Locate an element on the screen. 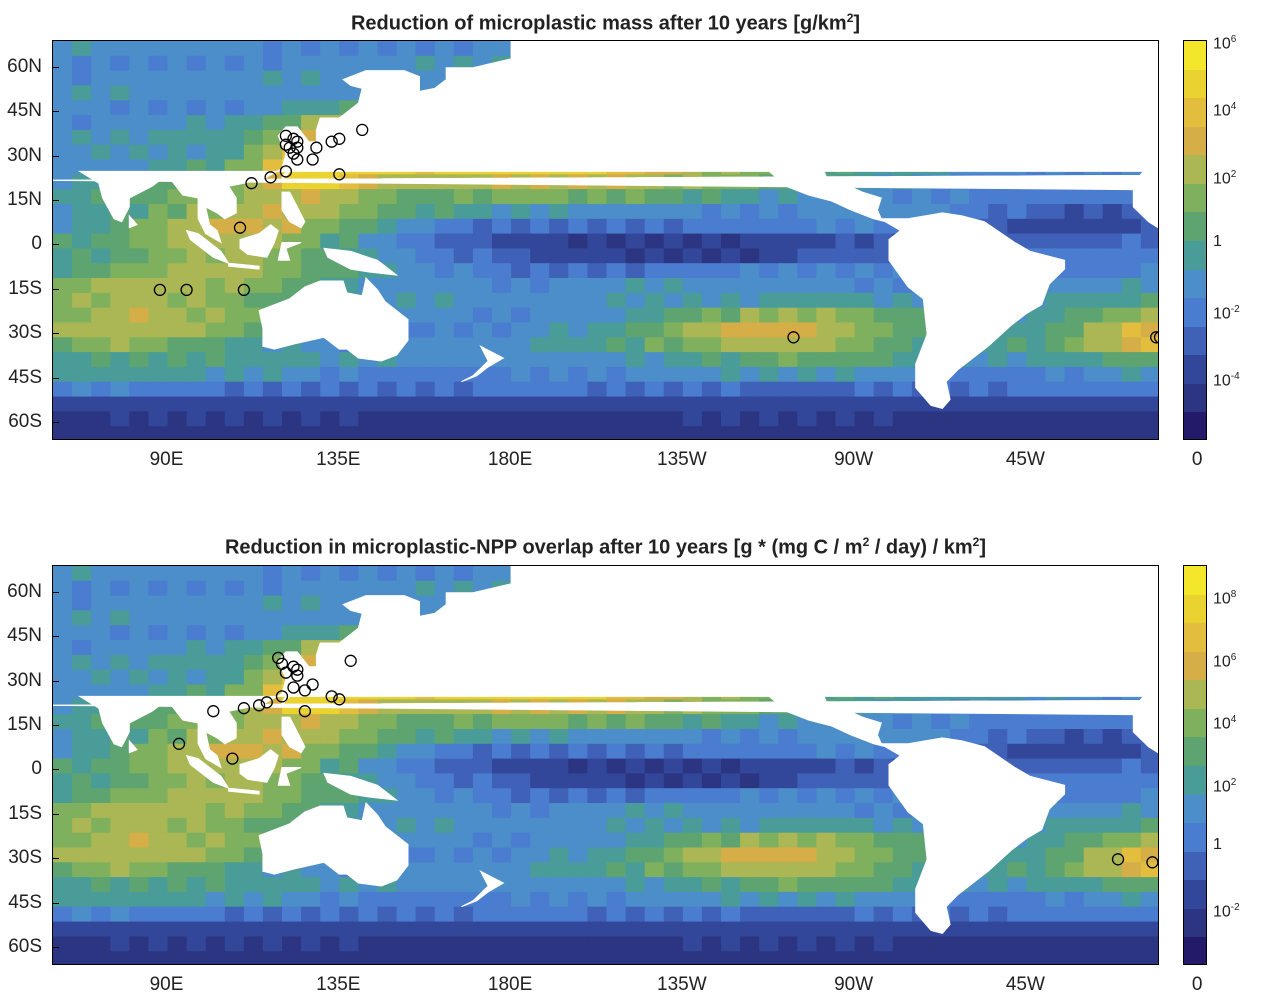 This screenshot has height=995, width=1270. lon-tick-label: 0 is located at coordinates (1197, 984).